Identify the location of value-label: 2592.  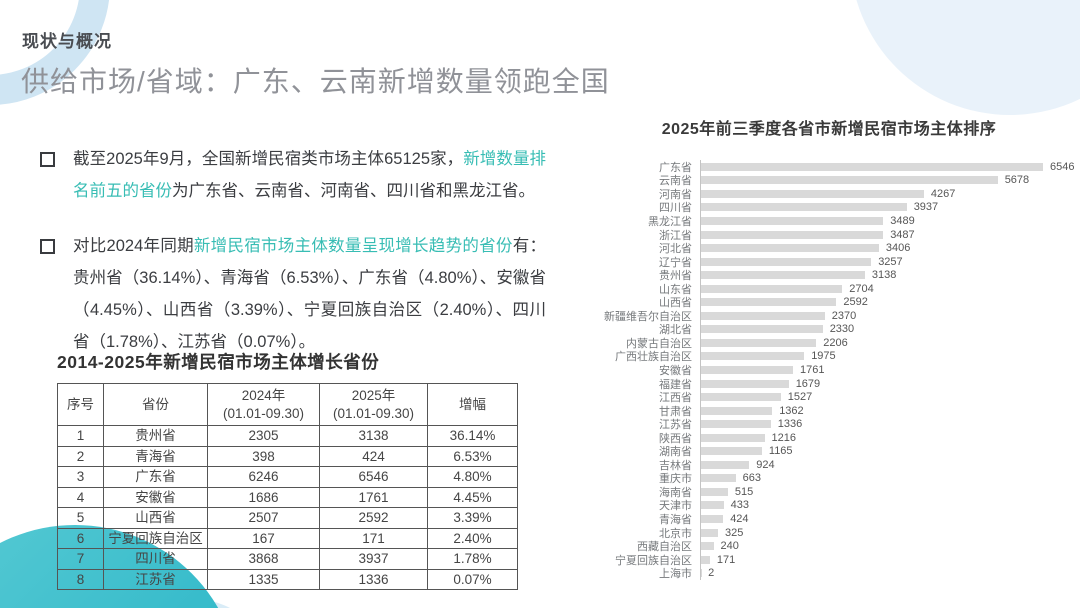
(855, 302).